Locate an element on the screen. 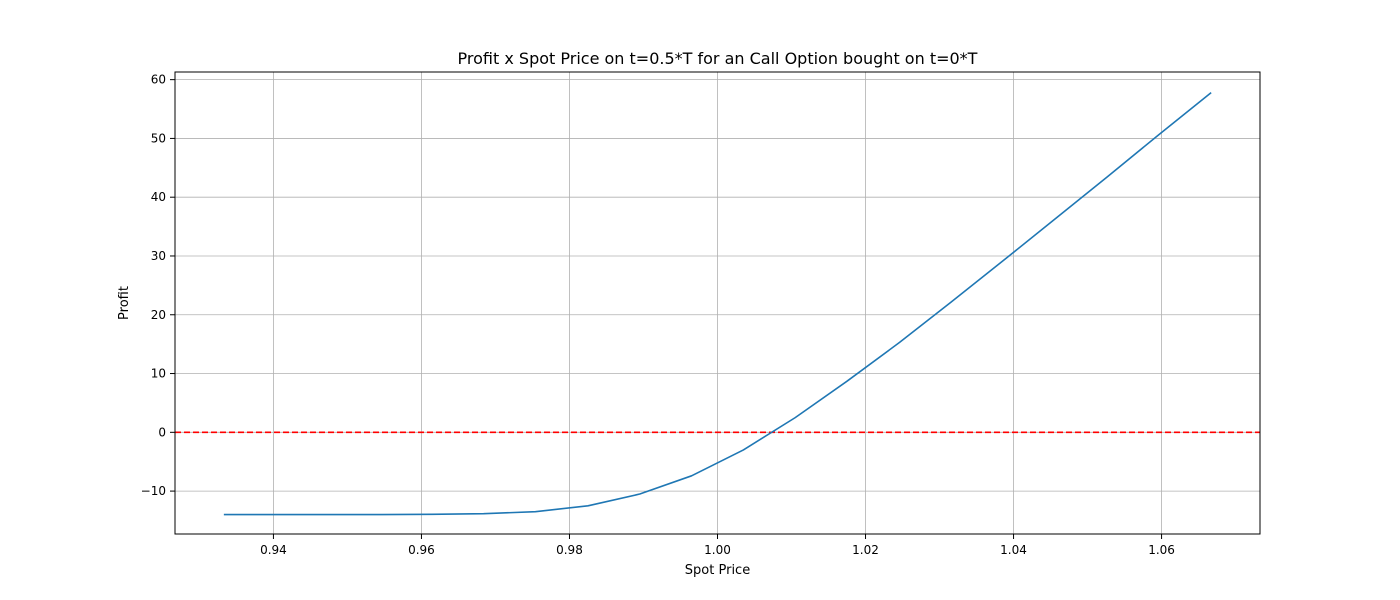  y-tick-label: 30 is located at coordinates (158, 256).